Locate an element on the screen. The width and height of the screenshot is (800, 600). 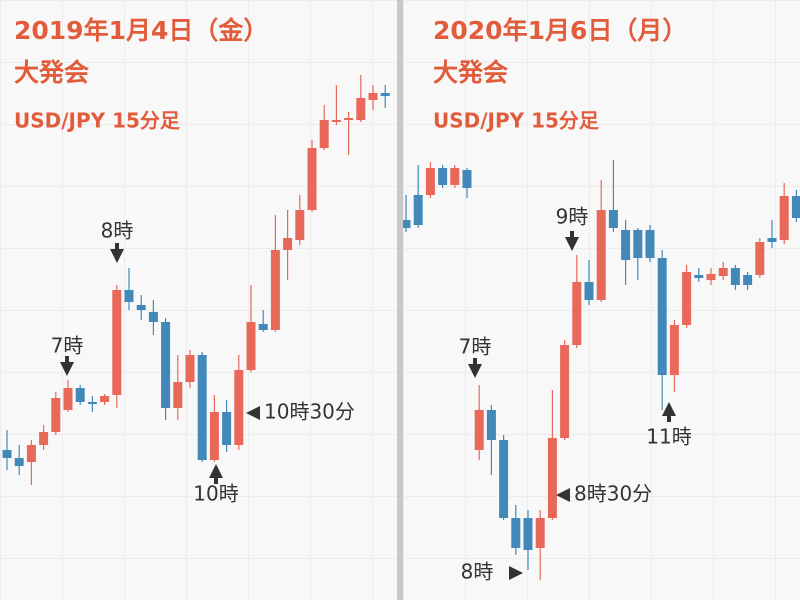
chart-title: 2019年1月4日（金） is located at coordinates (141, 30).